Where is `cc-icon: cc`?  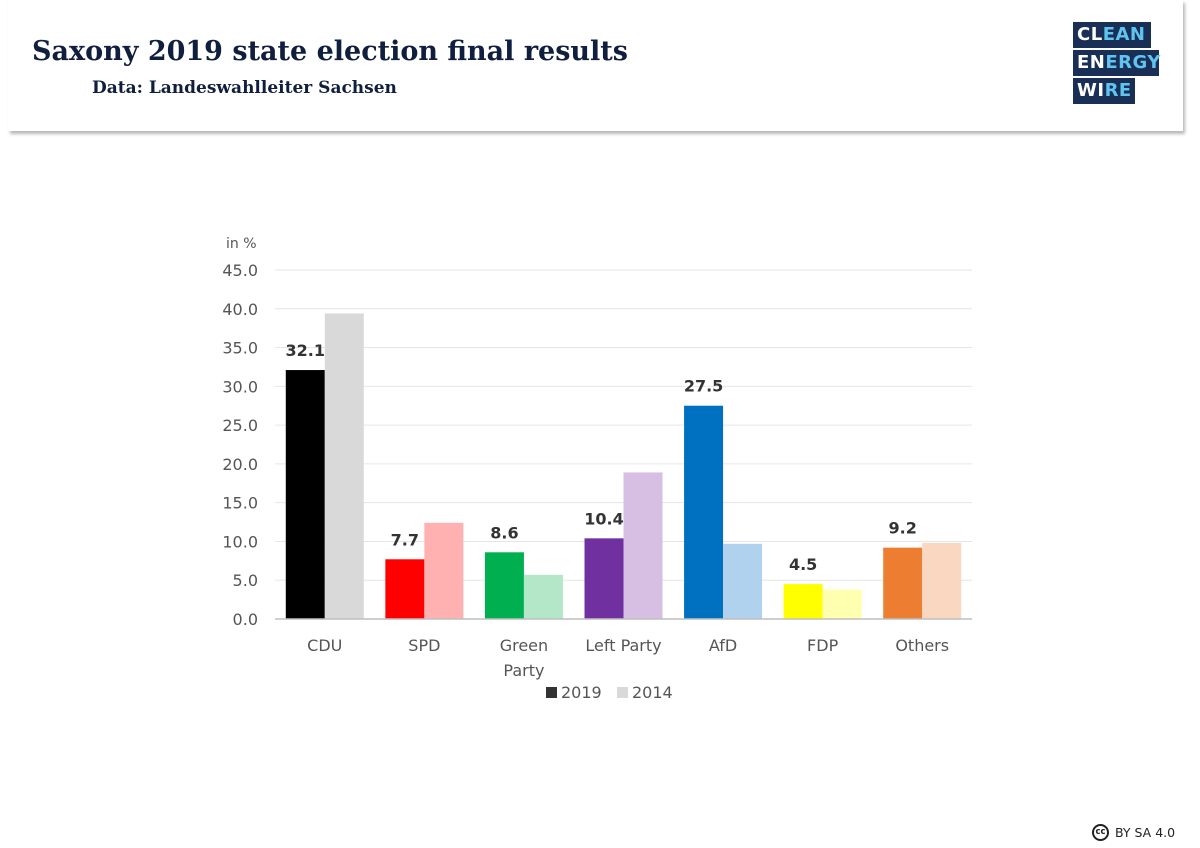 cc-icon: cc is located at coordinates (1100, 832).